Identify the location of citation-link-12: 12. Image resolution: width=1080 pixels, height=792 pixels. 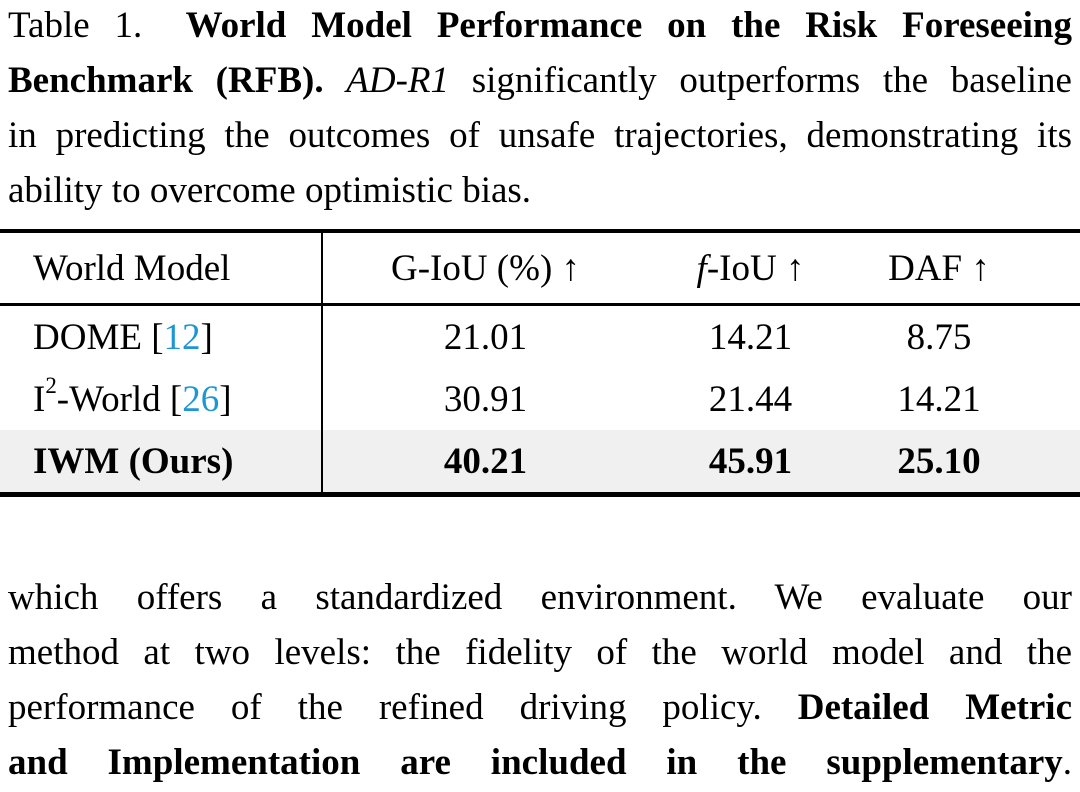
(182, 337).